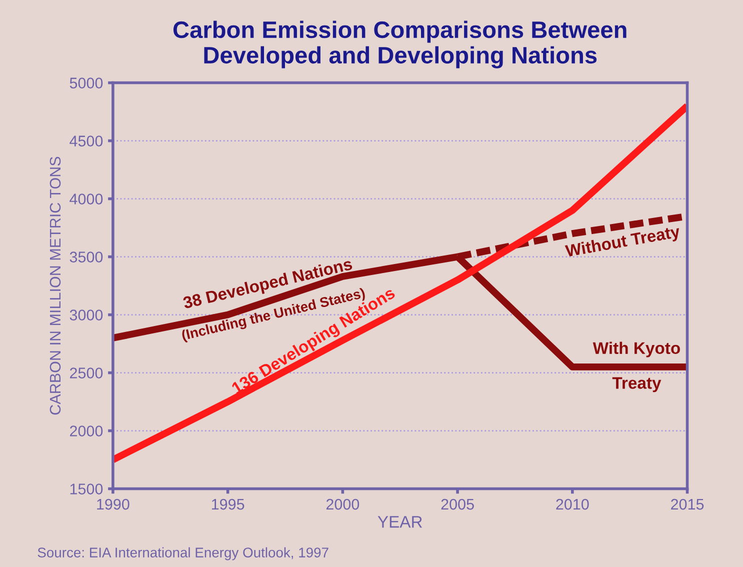  I want to click on y-tick-label: 2000, so click(86, 431).